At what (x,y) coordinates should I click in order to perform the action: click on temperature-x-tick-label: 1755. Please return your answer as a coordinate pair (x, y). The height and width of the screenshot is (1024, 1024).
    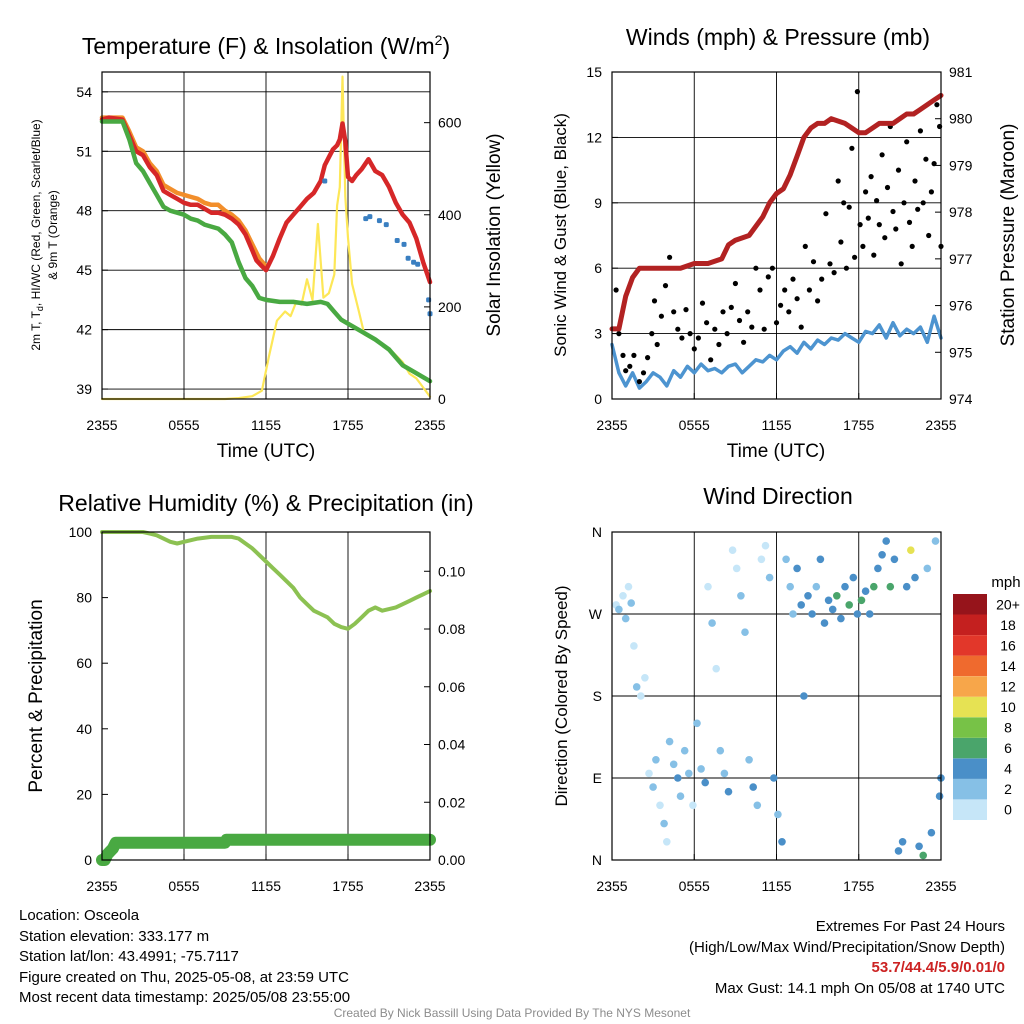
    Looking at the image, I should click on (347, 425).